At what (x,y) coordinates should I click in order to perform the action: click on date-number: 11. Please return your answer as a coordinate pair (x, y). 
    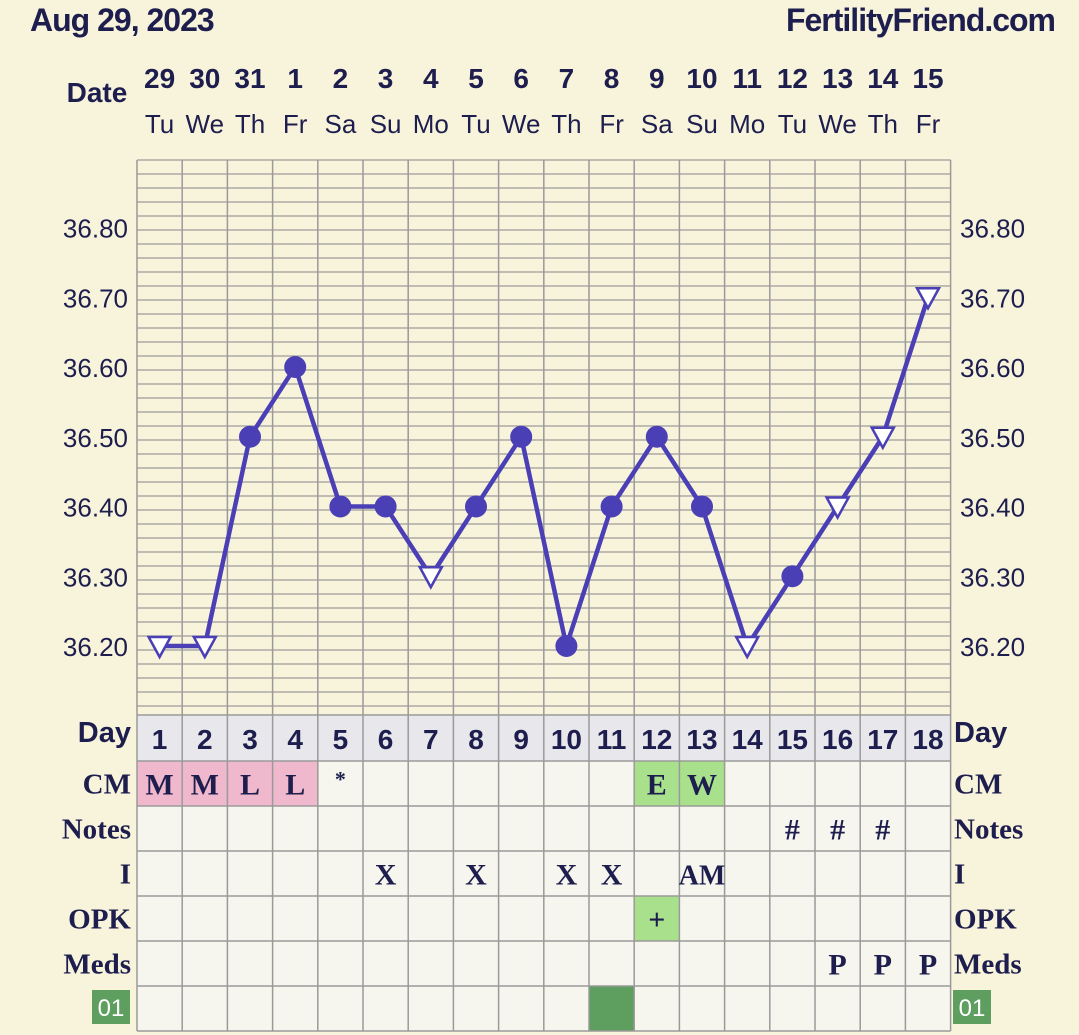
    Looking at the image, I should click on (747, 78).